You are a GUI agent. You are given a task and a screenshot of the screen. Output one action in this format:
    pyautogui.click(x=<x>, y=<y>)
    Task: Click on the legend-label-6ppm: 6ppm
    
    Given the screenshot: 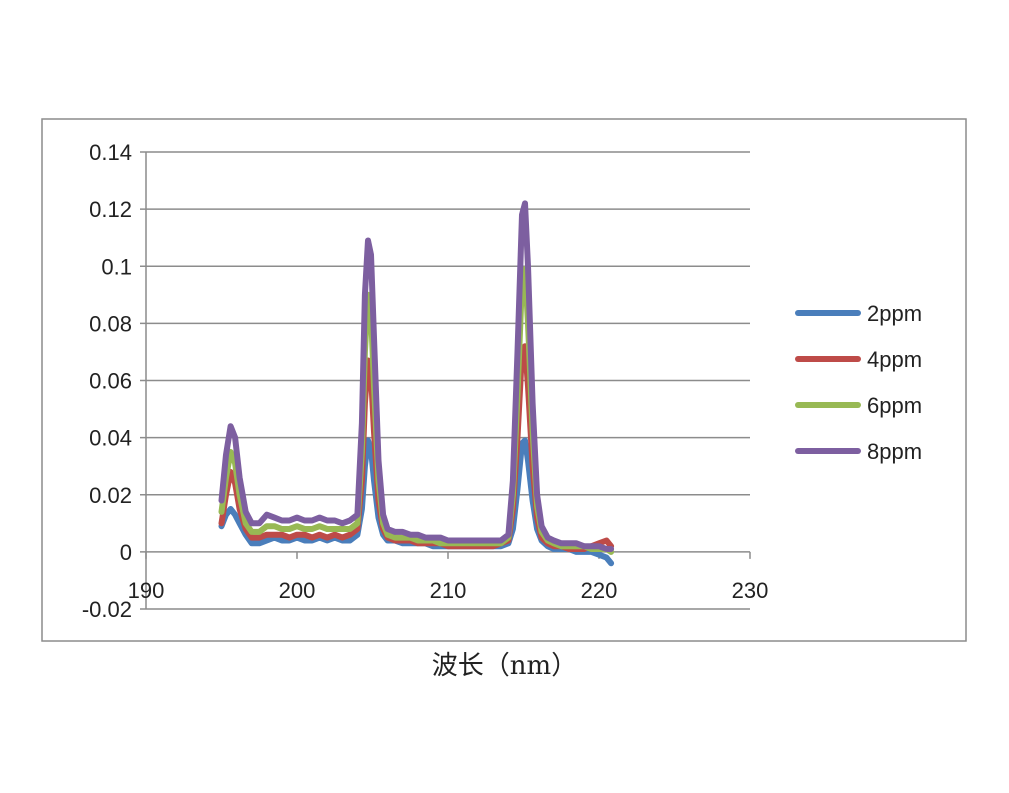 What is the action you would take?
    pyautogui.click(x=894, y=405)
    